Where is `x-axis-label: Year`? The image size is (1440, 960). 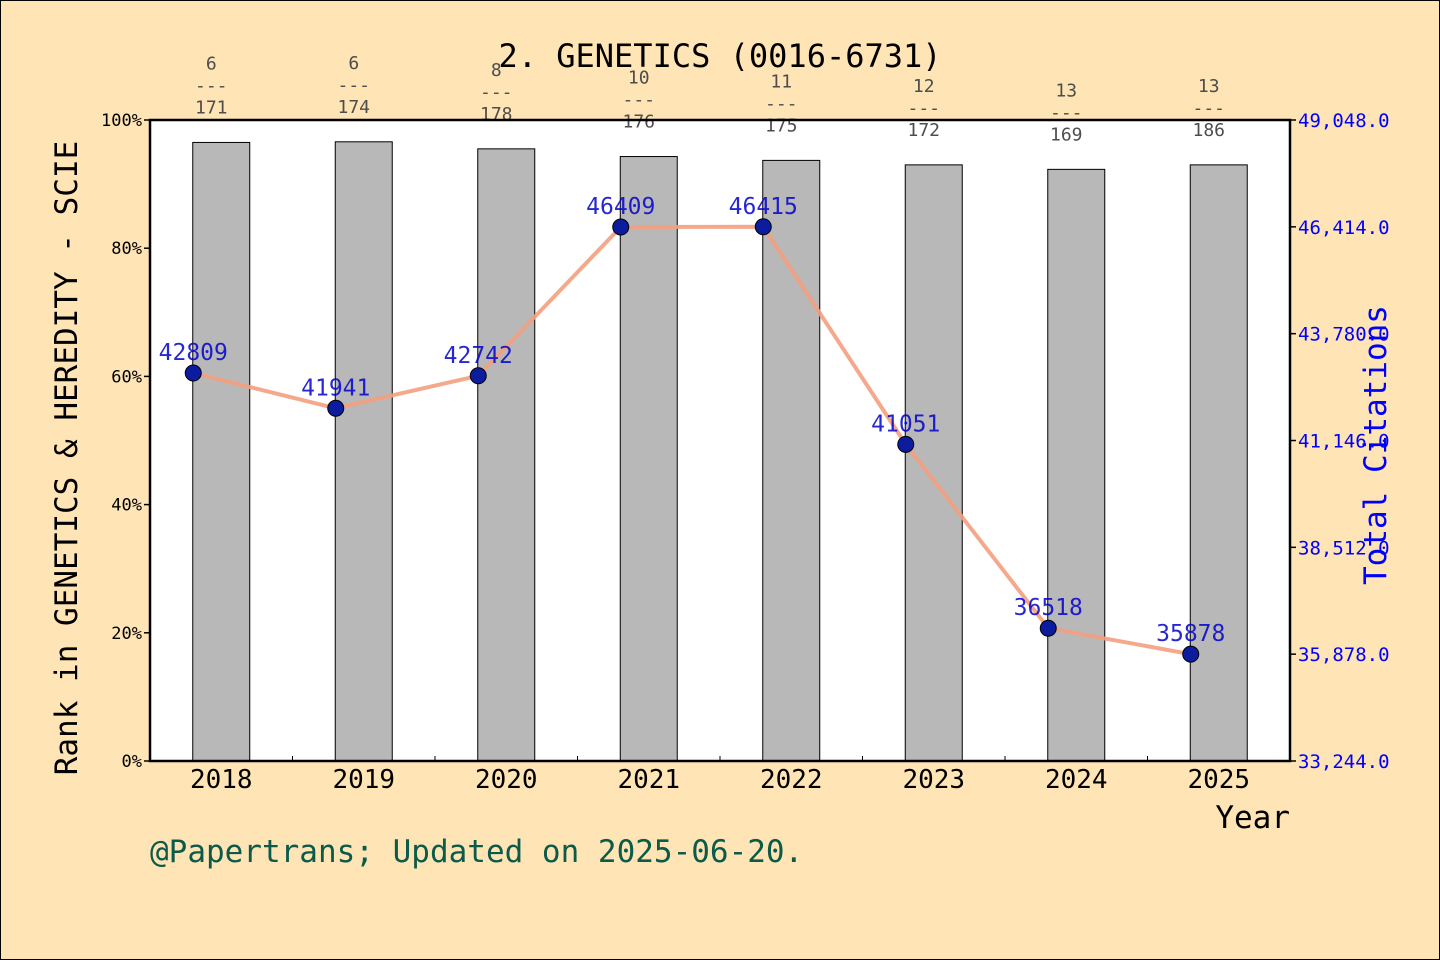
x-axis-label: Year is located at coordinates (1252, 818).